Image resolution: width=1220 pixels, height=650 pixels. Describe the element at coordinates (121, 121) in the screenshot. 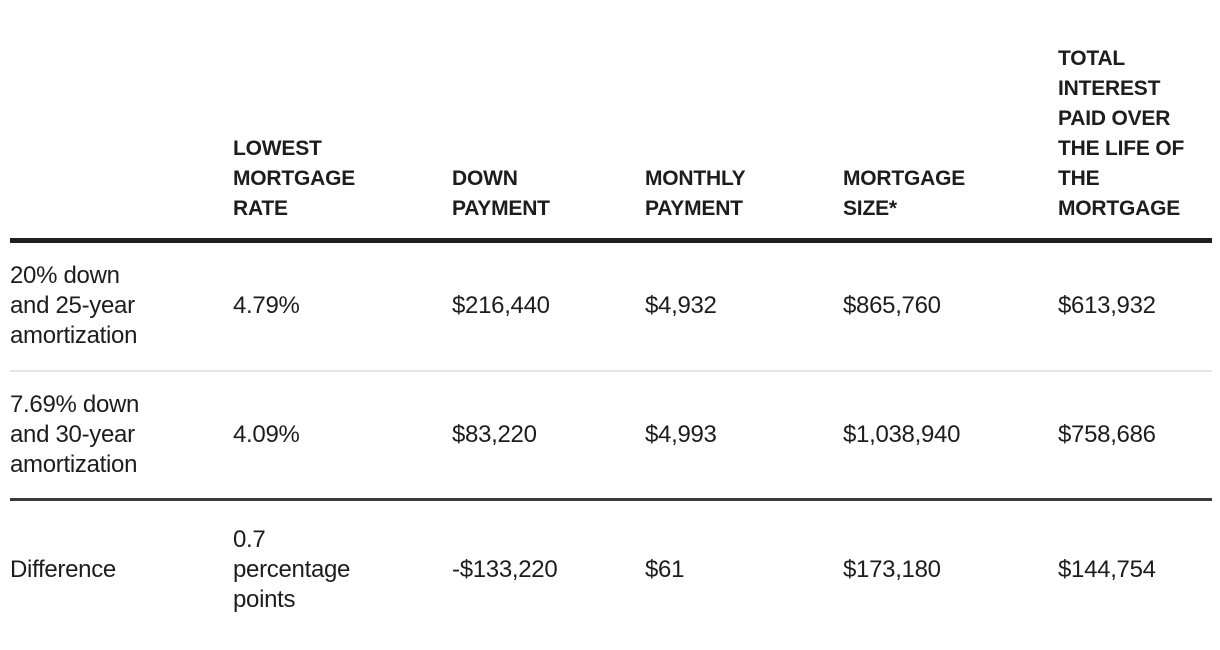

I see `column-header-row-label` at that location.